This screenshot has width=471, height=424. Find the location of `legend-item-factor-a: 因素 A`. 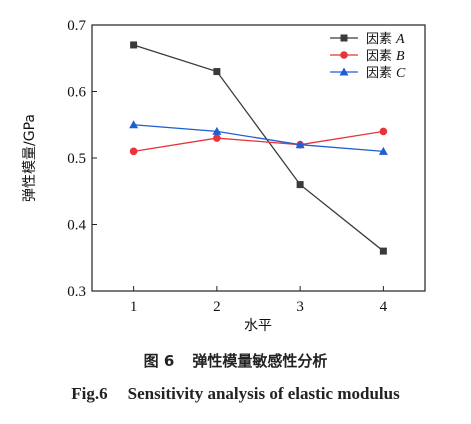

legend-item-factor-a: 因素 A is located at coordinates (367, 39).